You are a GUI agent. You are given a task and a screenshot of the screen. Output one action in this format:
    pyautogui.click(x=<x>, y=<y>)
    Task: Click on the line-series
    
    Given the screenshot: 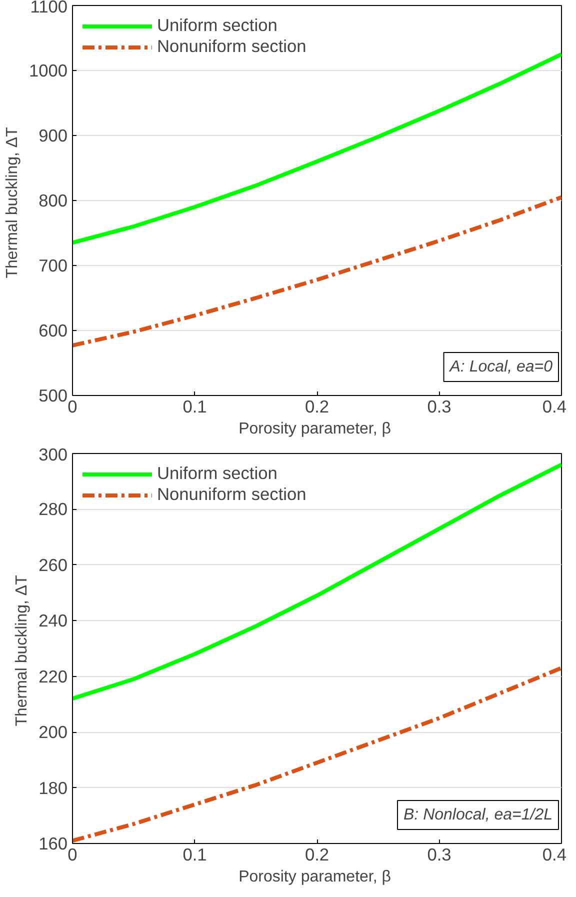 What is the action you would take?
    pyautogui.click(x=317, y=271)
    